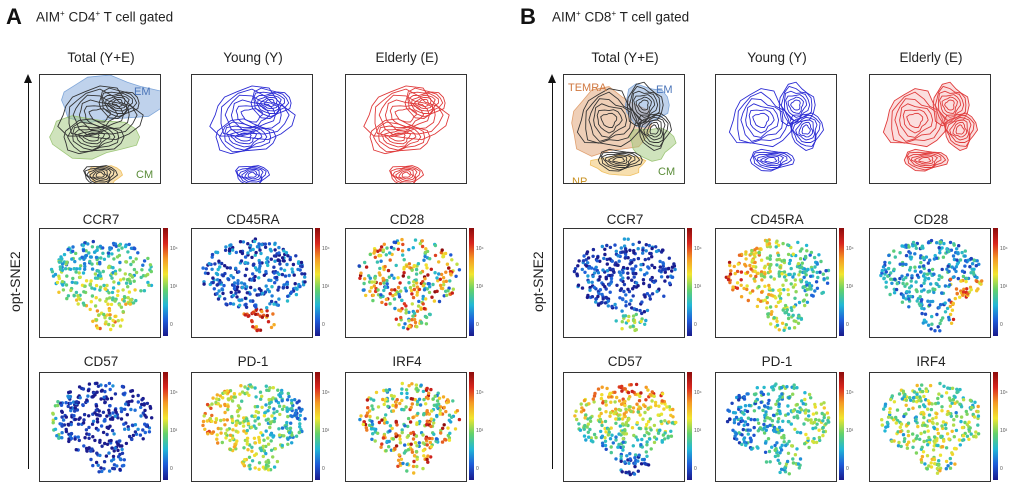 The width and height of the screenshot is (1024, 482). Describe the element at coordinates (579, 179) in the screenshot. I see `gate-label-np: NP` at that location.